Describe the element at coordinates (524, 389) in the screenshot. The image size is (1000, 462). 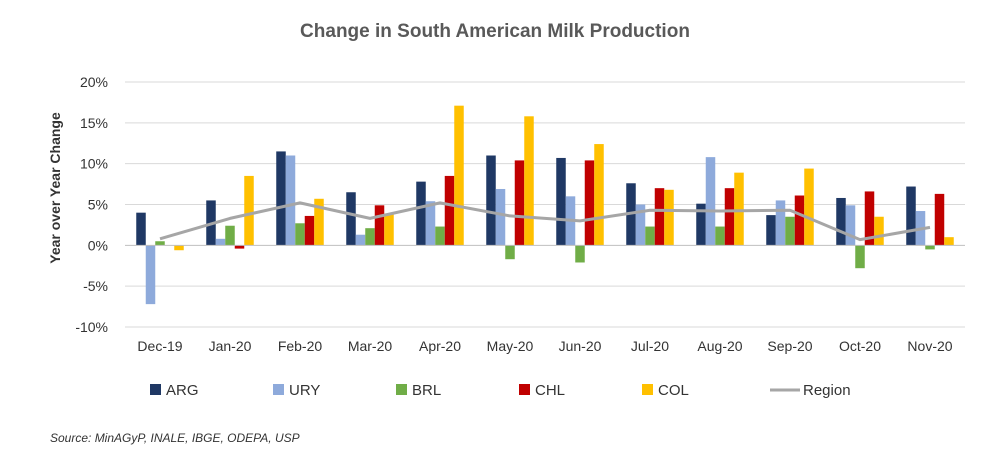
I see `legend-swatch-chl` at that location.